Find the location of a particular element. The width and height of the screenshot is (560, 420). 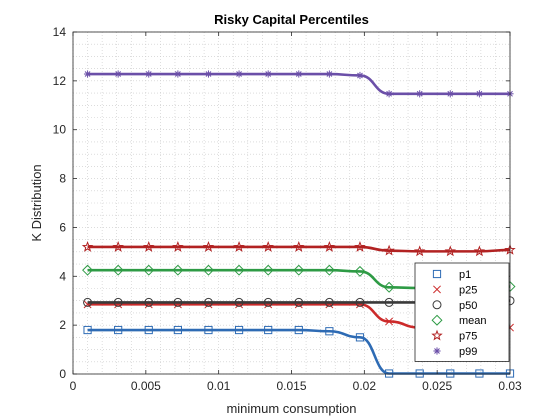

y-tick-label: 2 is located at coordinates (62, 325).